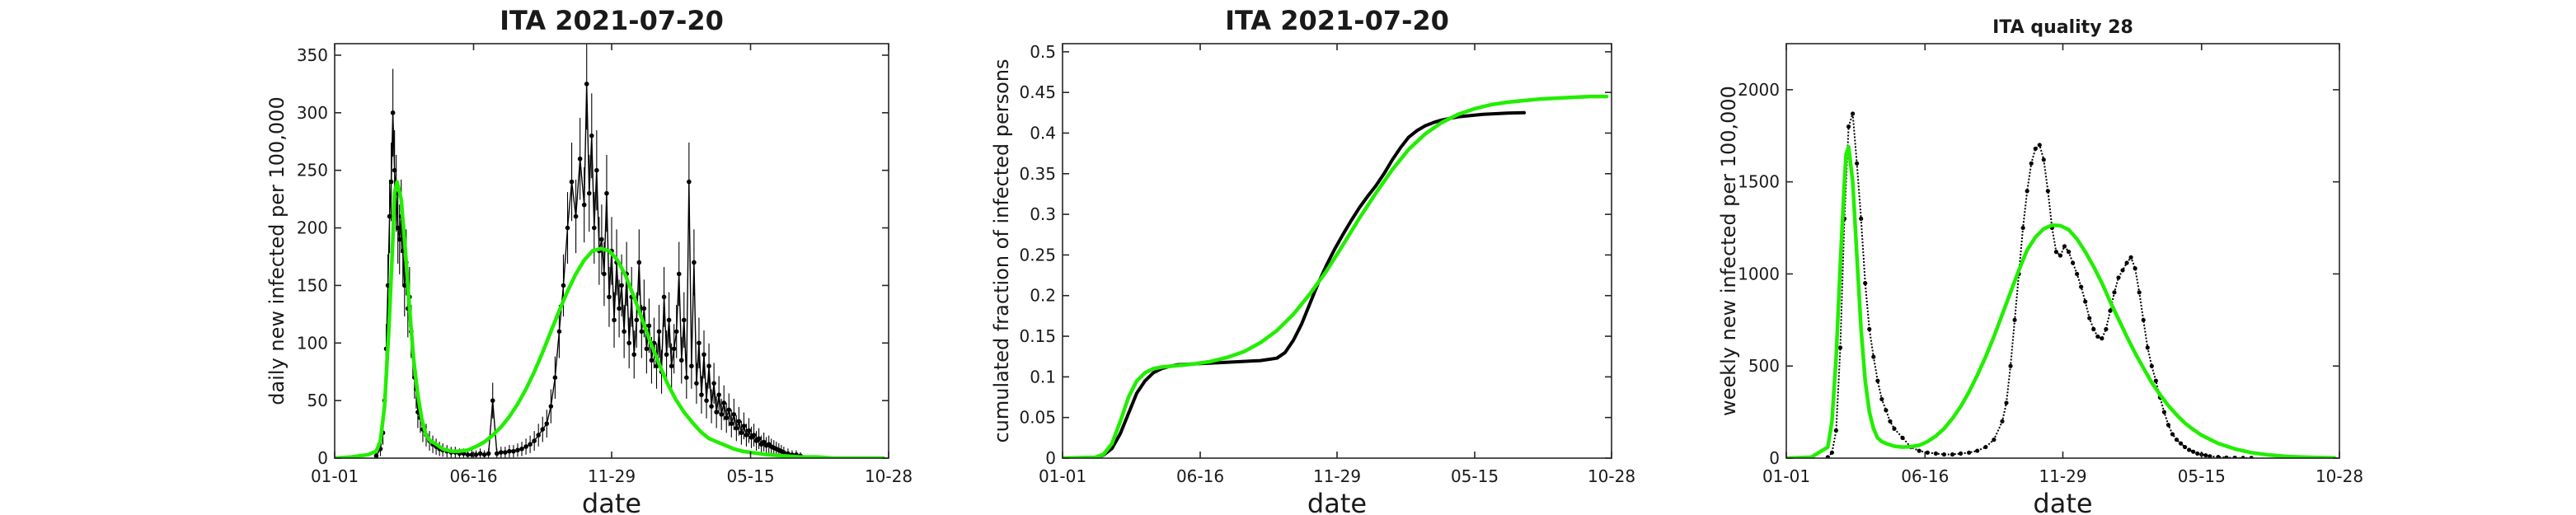  I want to click on series-line-observed, so click(2039, 285).